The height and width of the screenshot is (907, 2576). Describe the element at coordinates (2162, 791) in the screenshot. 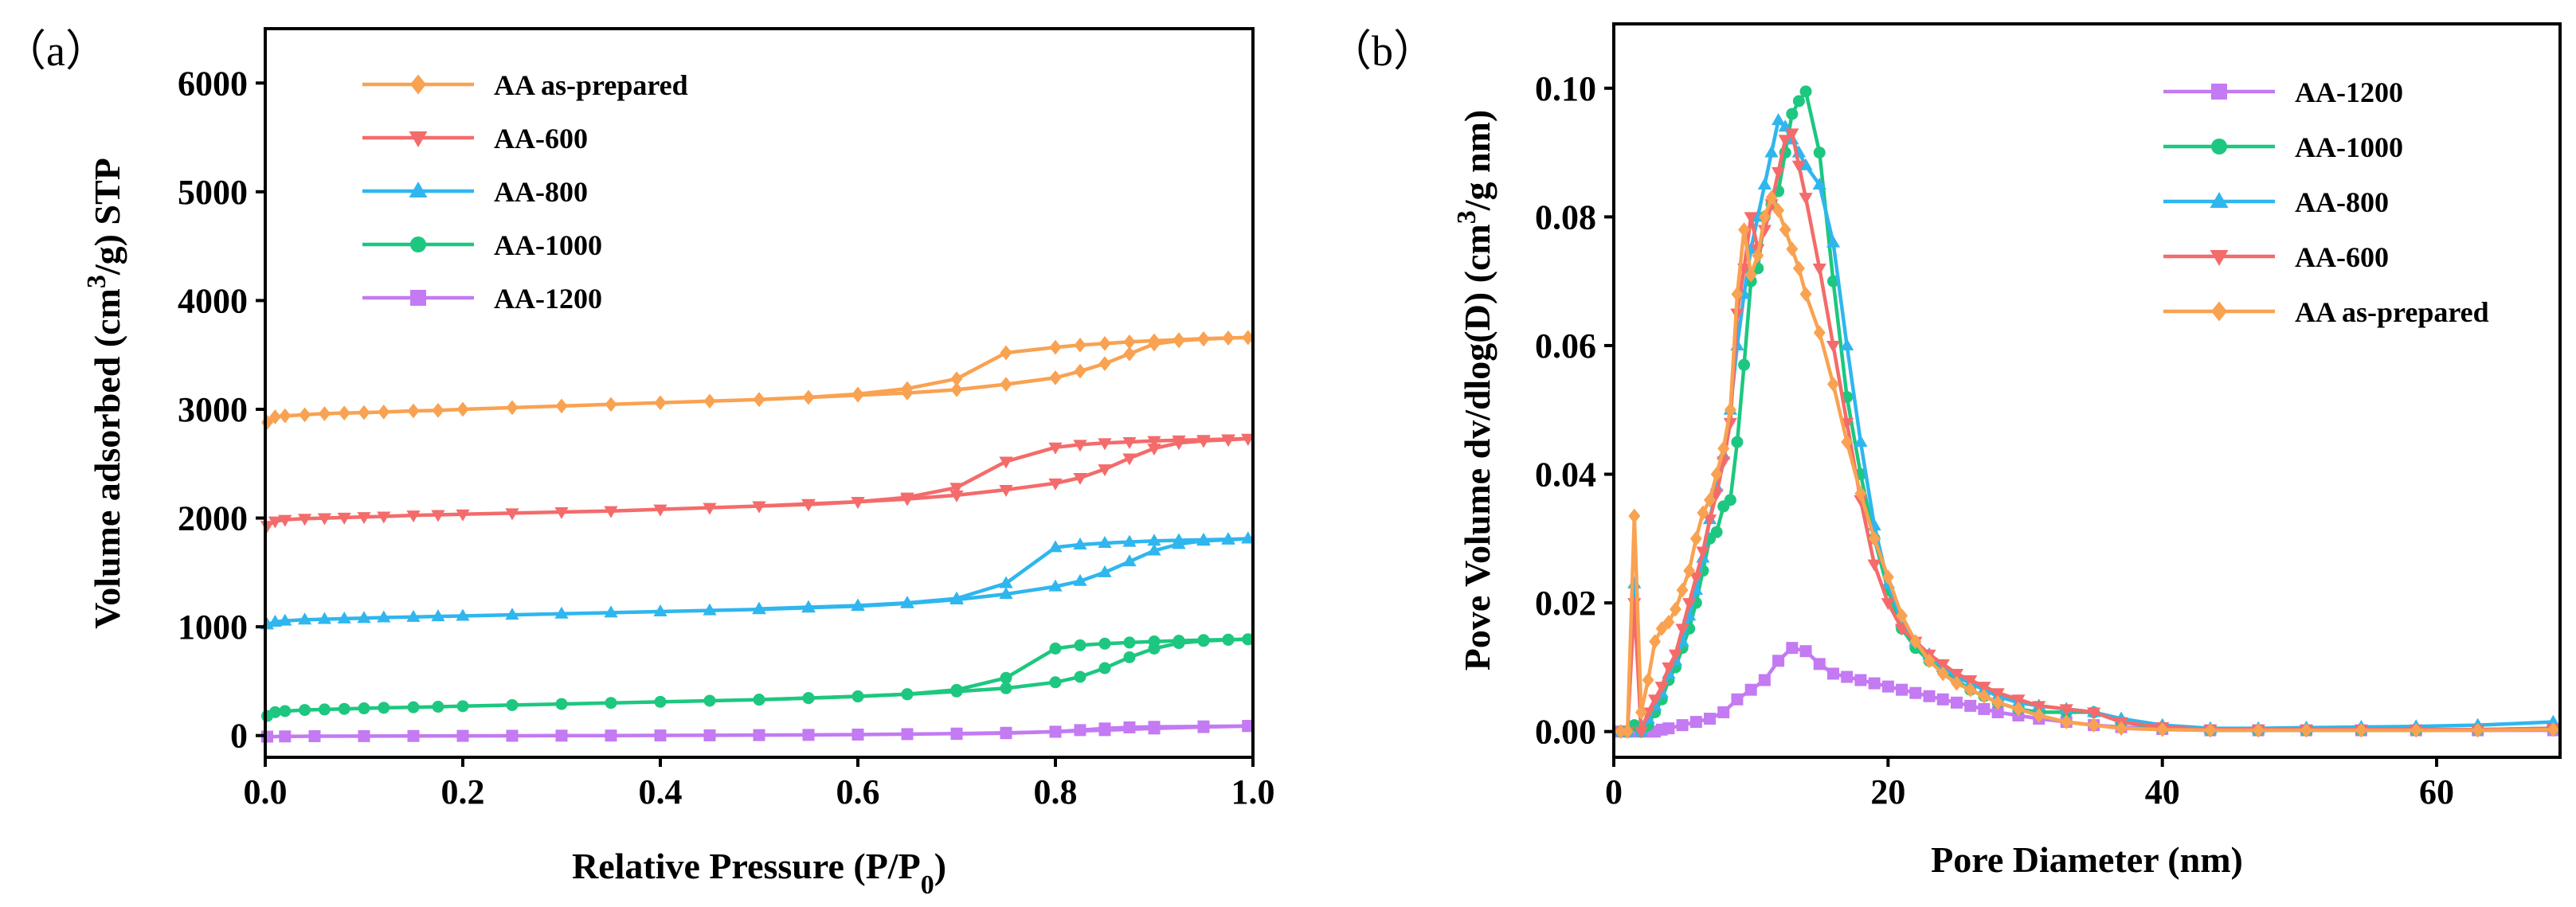

I see `x-tick-label: 40` at that location.